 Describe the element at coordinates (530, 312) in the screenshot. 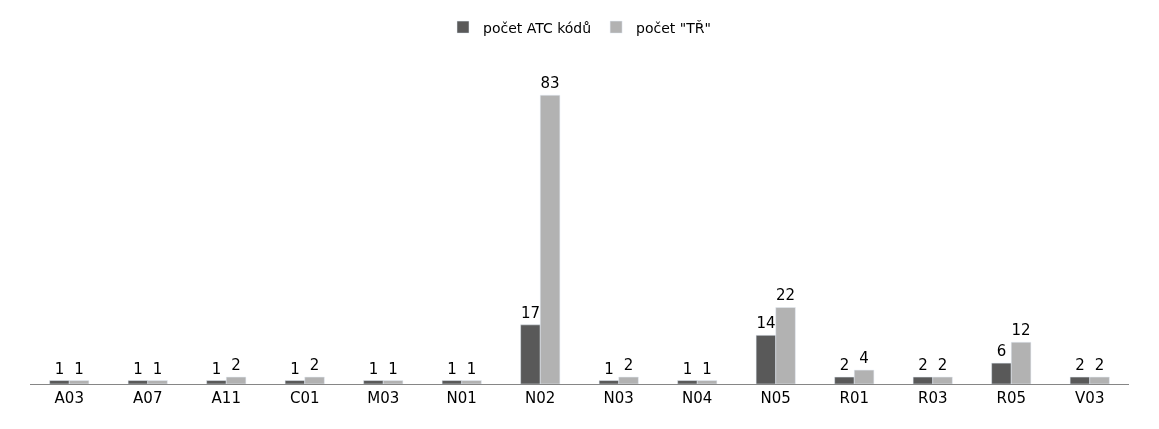

I see `data-label: 17` at that location.